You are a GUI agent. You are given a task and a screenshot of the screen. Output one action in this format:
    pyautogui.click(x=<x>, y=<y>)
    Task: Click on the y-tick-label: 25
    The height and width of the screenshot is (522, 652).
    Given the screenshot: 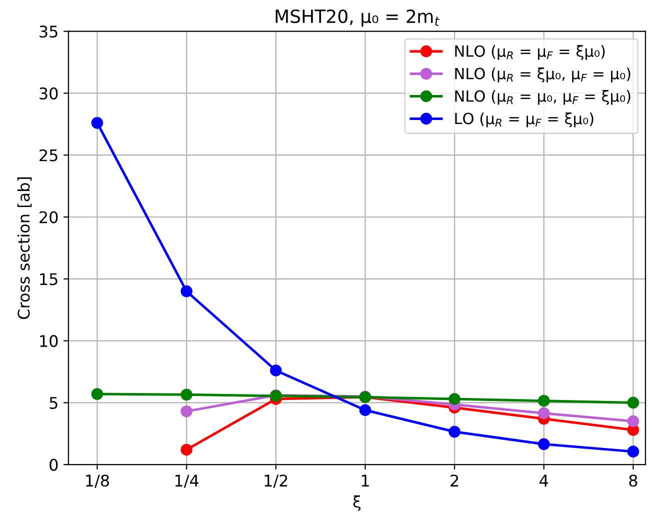 What is the action you would take?
    pyautogui.click(x=49, y=155)
    